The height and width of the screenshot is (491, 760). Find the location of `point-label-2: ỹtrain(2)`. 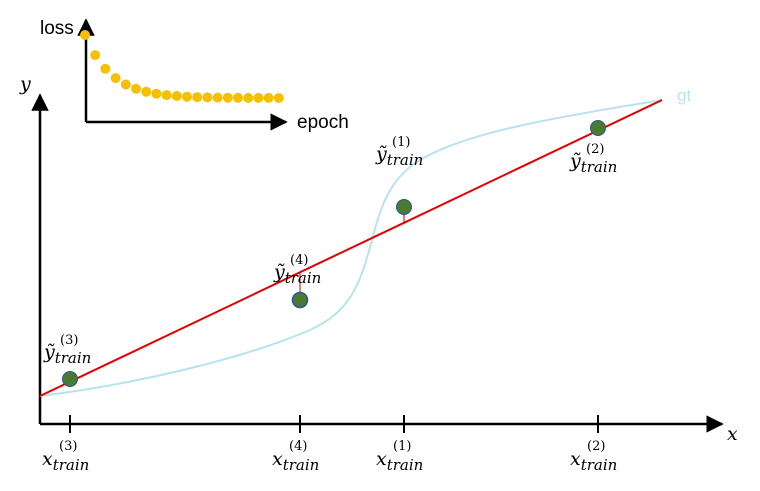

point-label-2: ỹtrain(2) is located at coordinates (593, 159).